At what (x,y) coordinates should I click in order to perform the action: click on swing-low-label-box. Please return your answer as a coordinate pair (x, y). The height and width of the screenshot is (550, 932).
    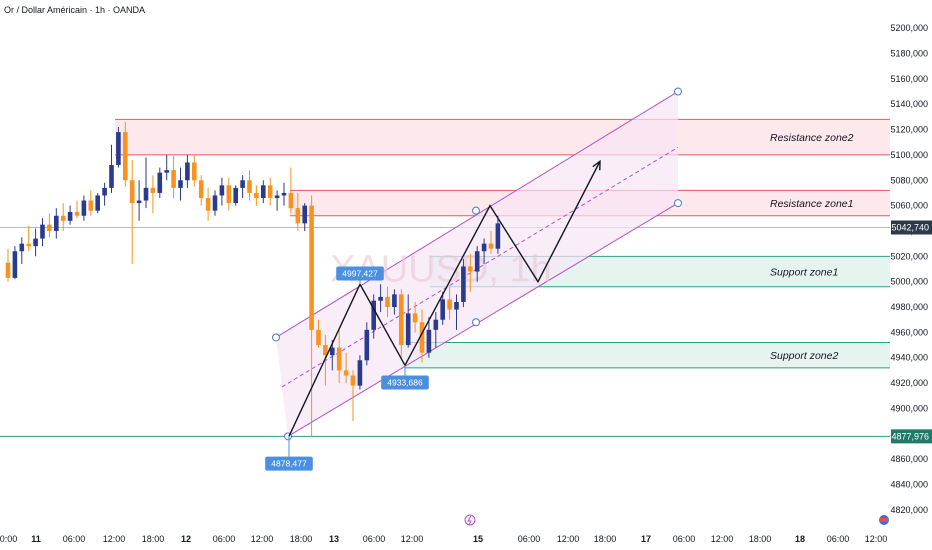
    Looking at the image, I should click on (405, 382).